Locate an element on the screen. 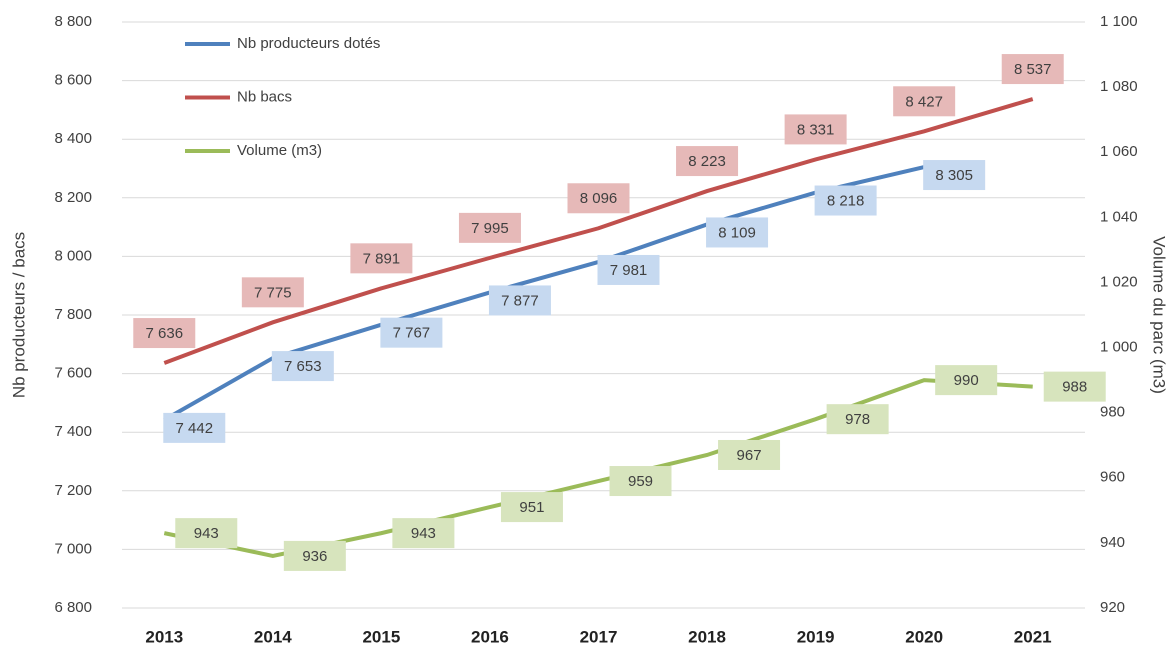 The image size is (1170, 648). data-label: 8 096 is located at coordinates (599, 198).